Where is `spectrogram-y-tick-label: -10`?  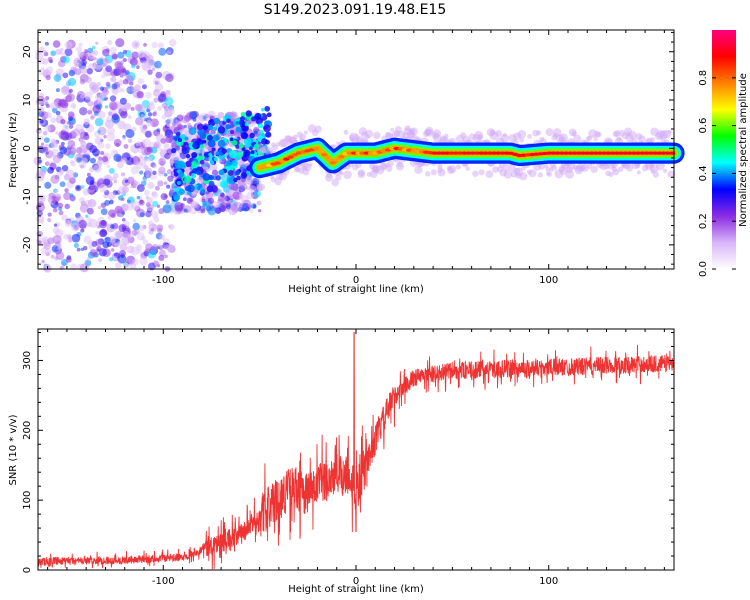
spectrogram-y-tick-label: -10 is located at coordinates (27, 196).